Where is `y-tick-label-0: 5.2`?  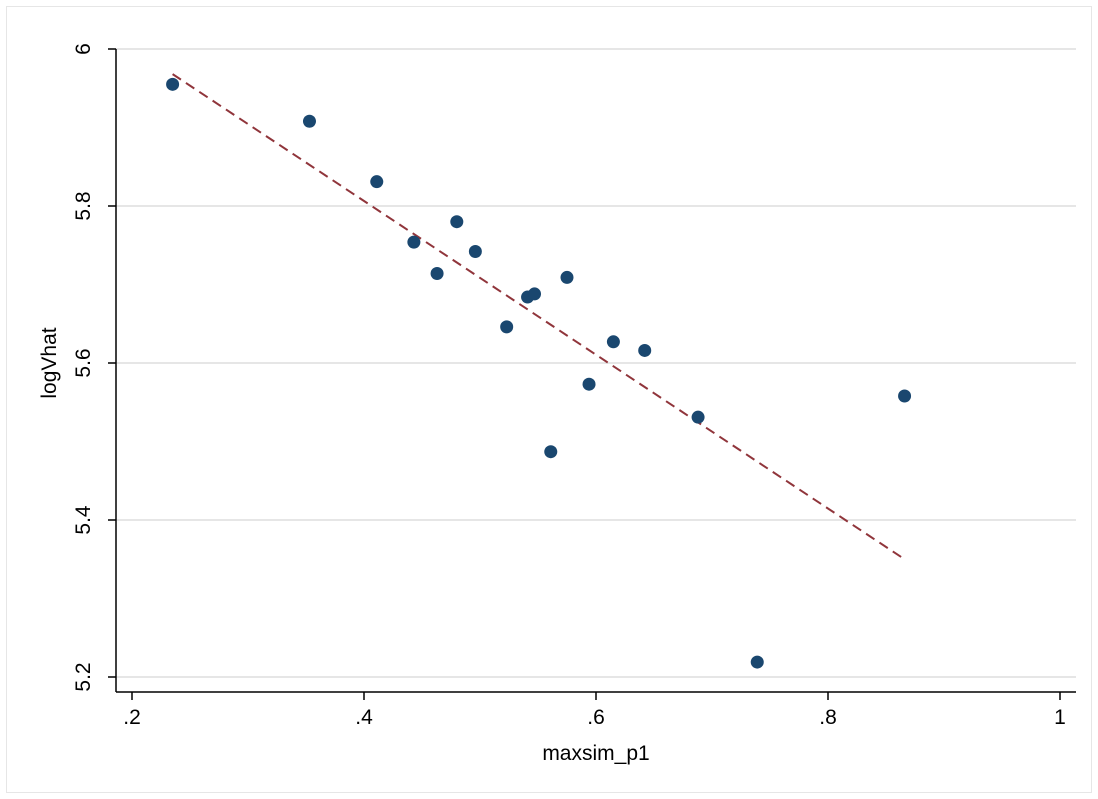
y-tick-label-0: 5.2 is located at coordinates (83, 676).